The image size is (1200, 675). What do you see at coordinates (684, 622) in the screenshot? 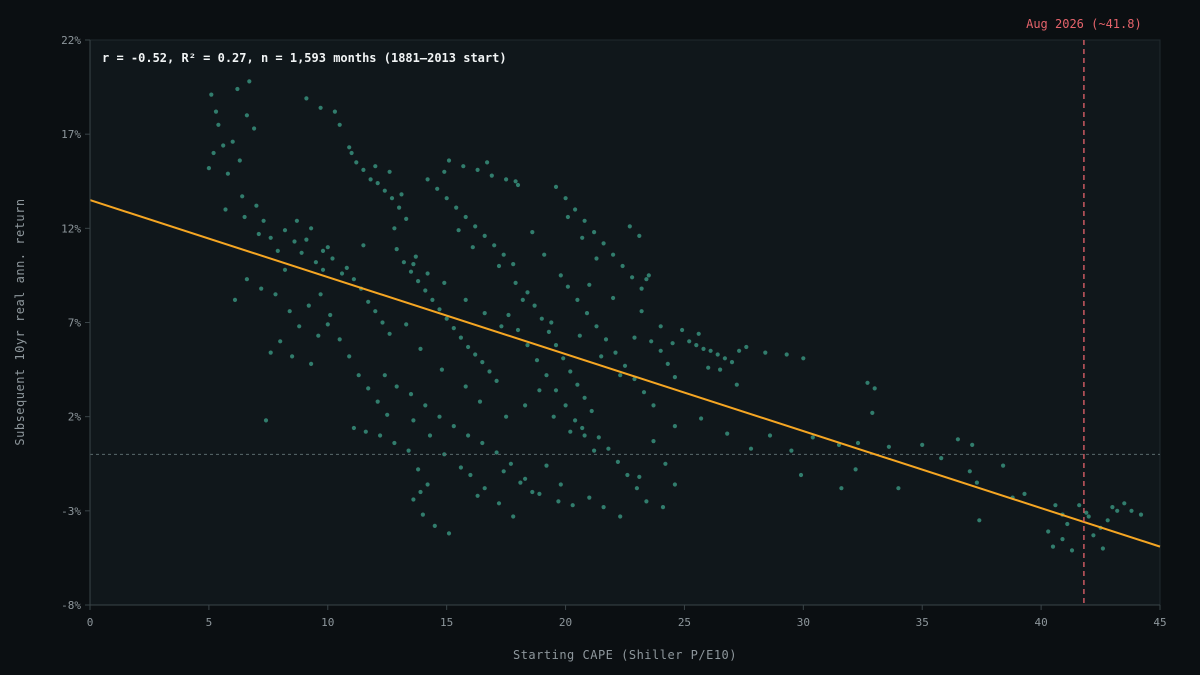
I see `x-tick-label-5: 25` at bounding box center [684, 622].